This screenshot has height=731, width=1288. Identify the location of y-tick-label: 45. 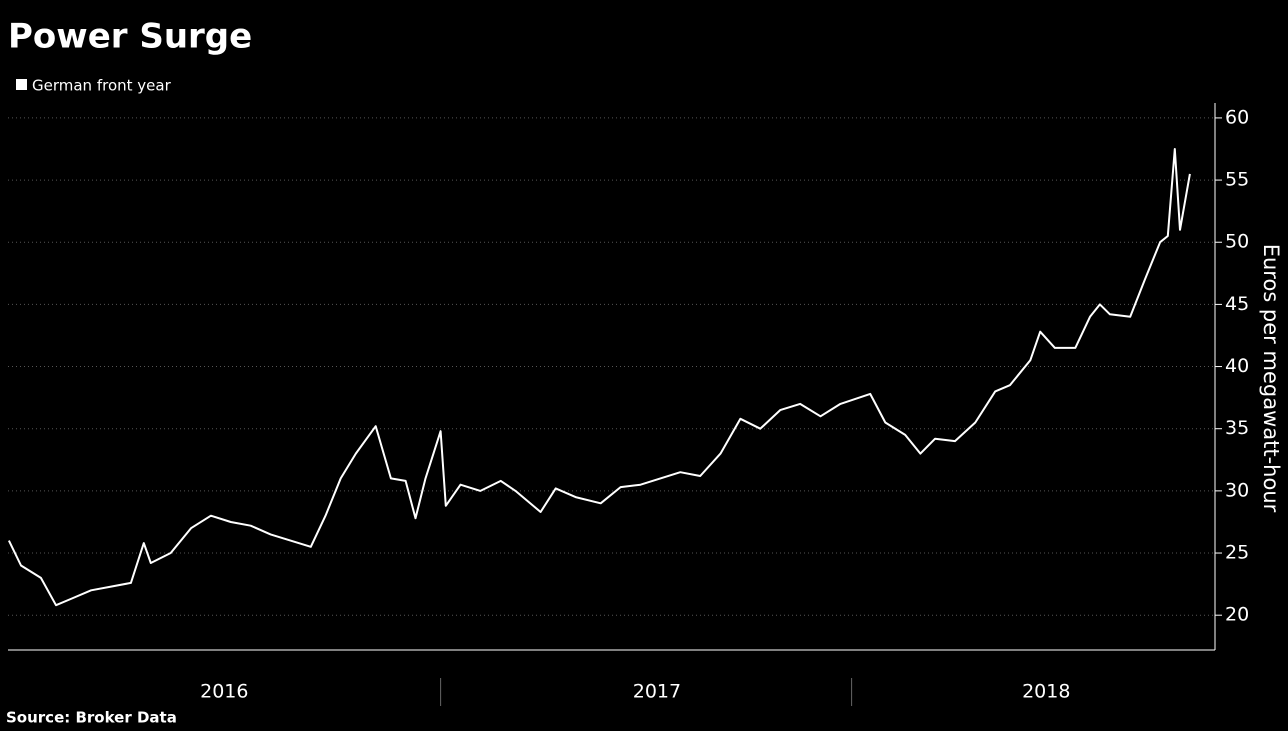
(1237, 304).